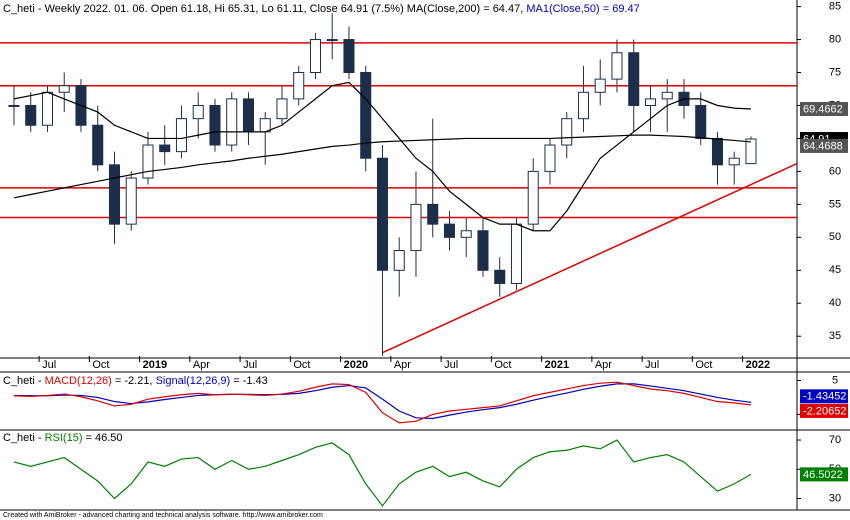  I want to click on title-part: Signal(12,26,9), so click(193, 381).